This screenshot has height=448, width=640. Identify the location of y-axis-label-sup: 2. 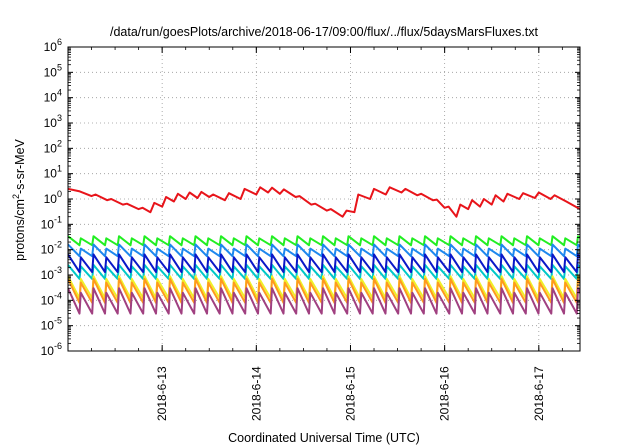
(16, 196).